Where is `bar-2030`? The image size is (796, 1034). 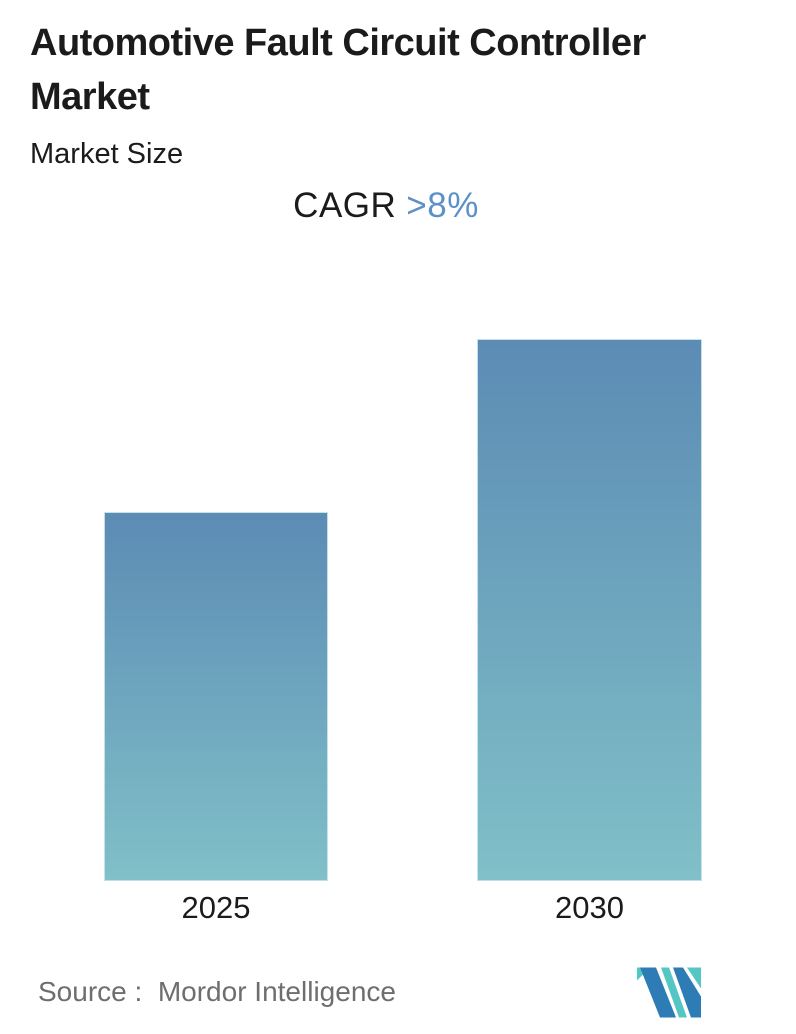 bar-2030 is located at coordinates (589, 610).